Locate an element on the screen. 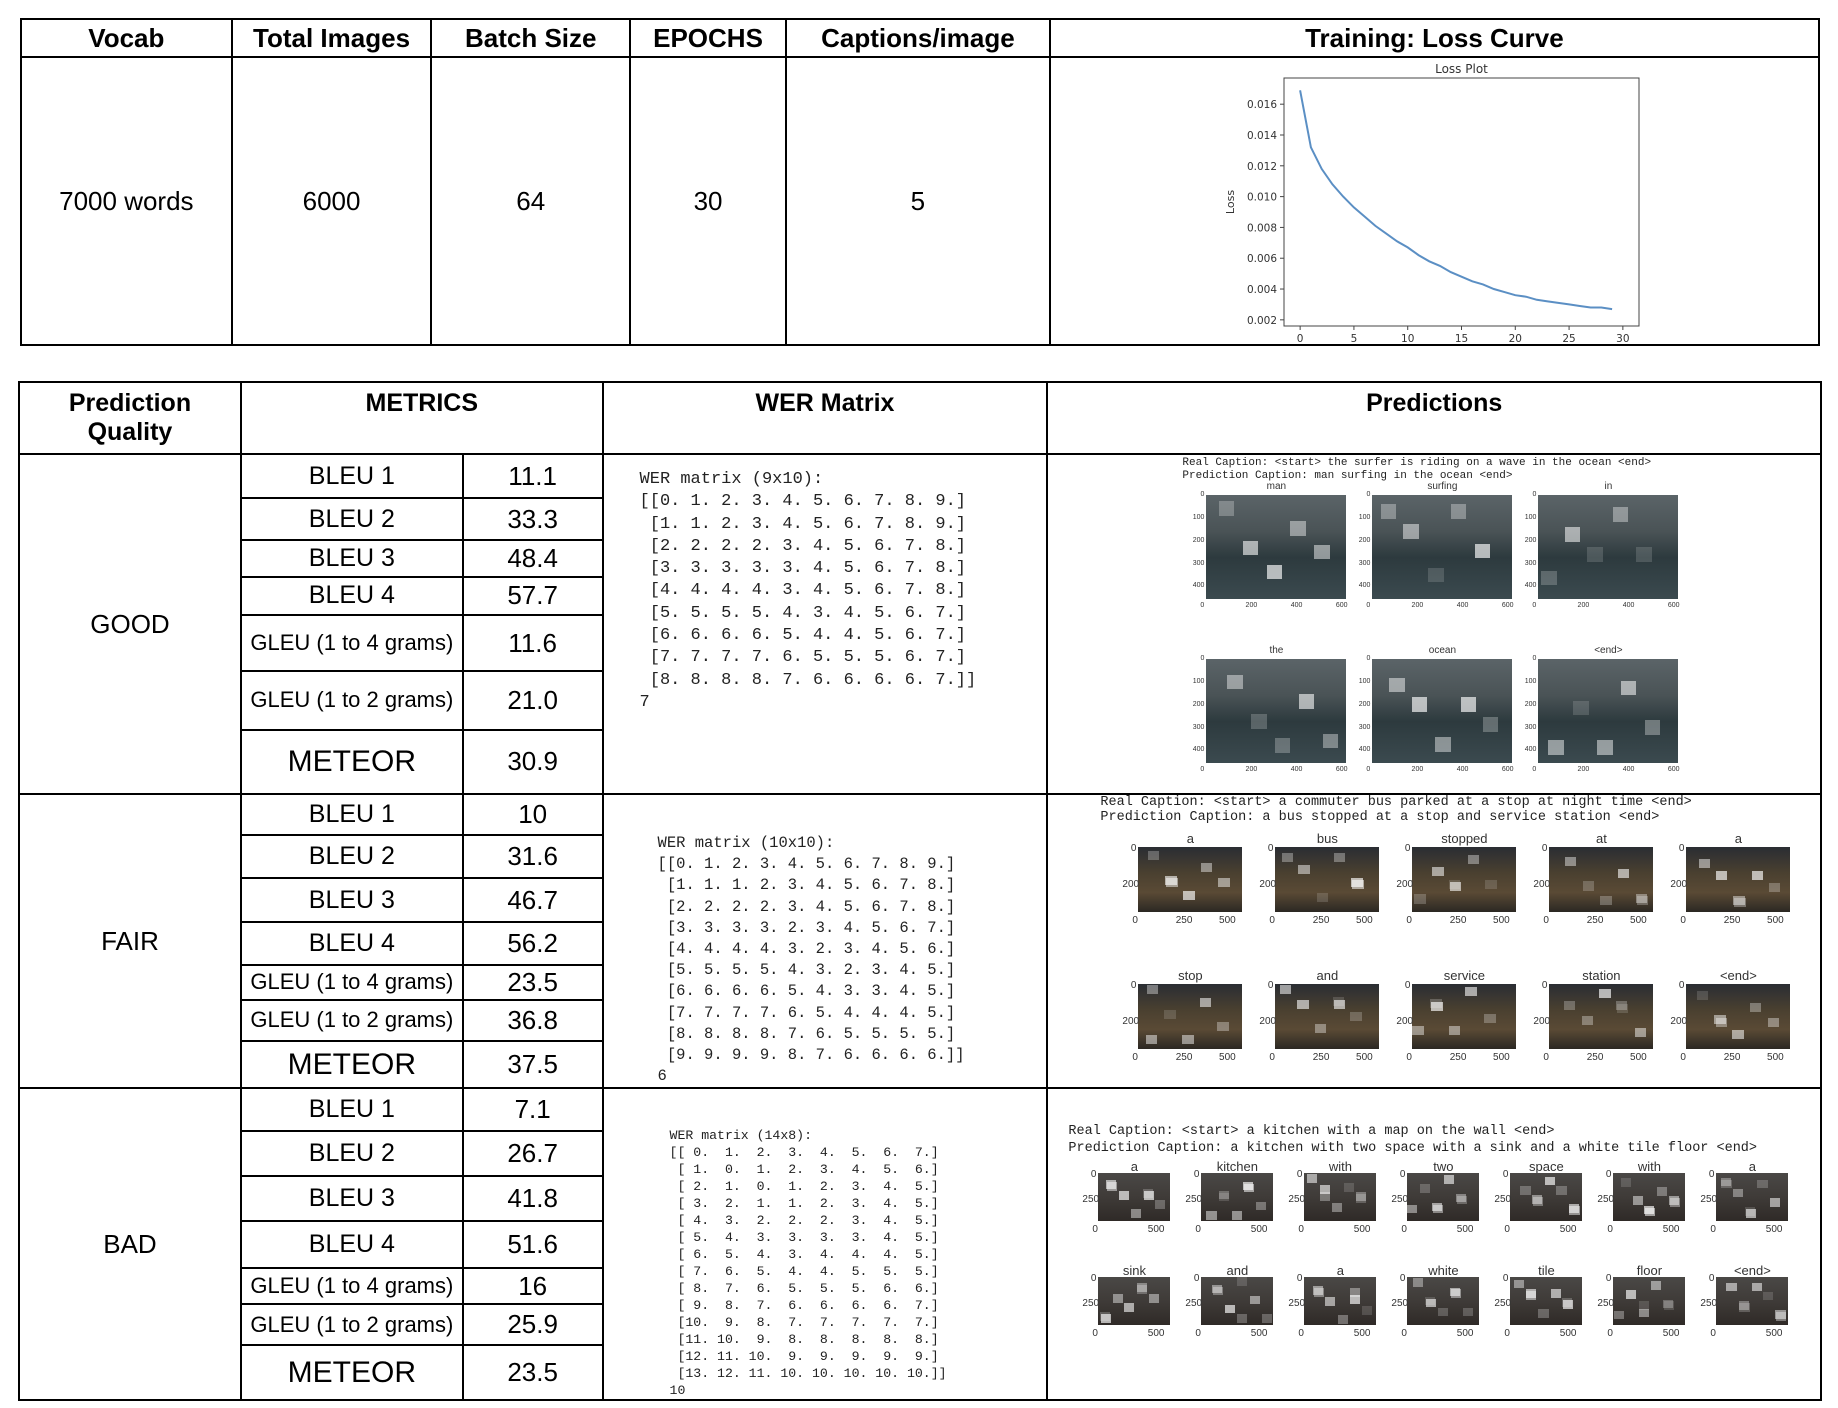  y-tick-label: 0.006 is located at coordinates (1262, 259).